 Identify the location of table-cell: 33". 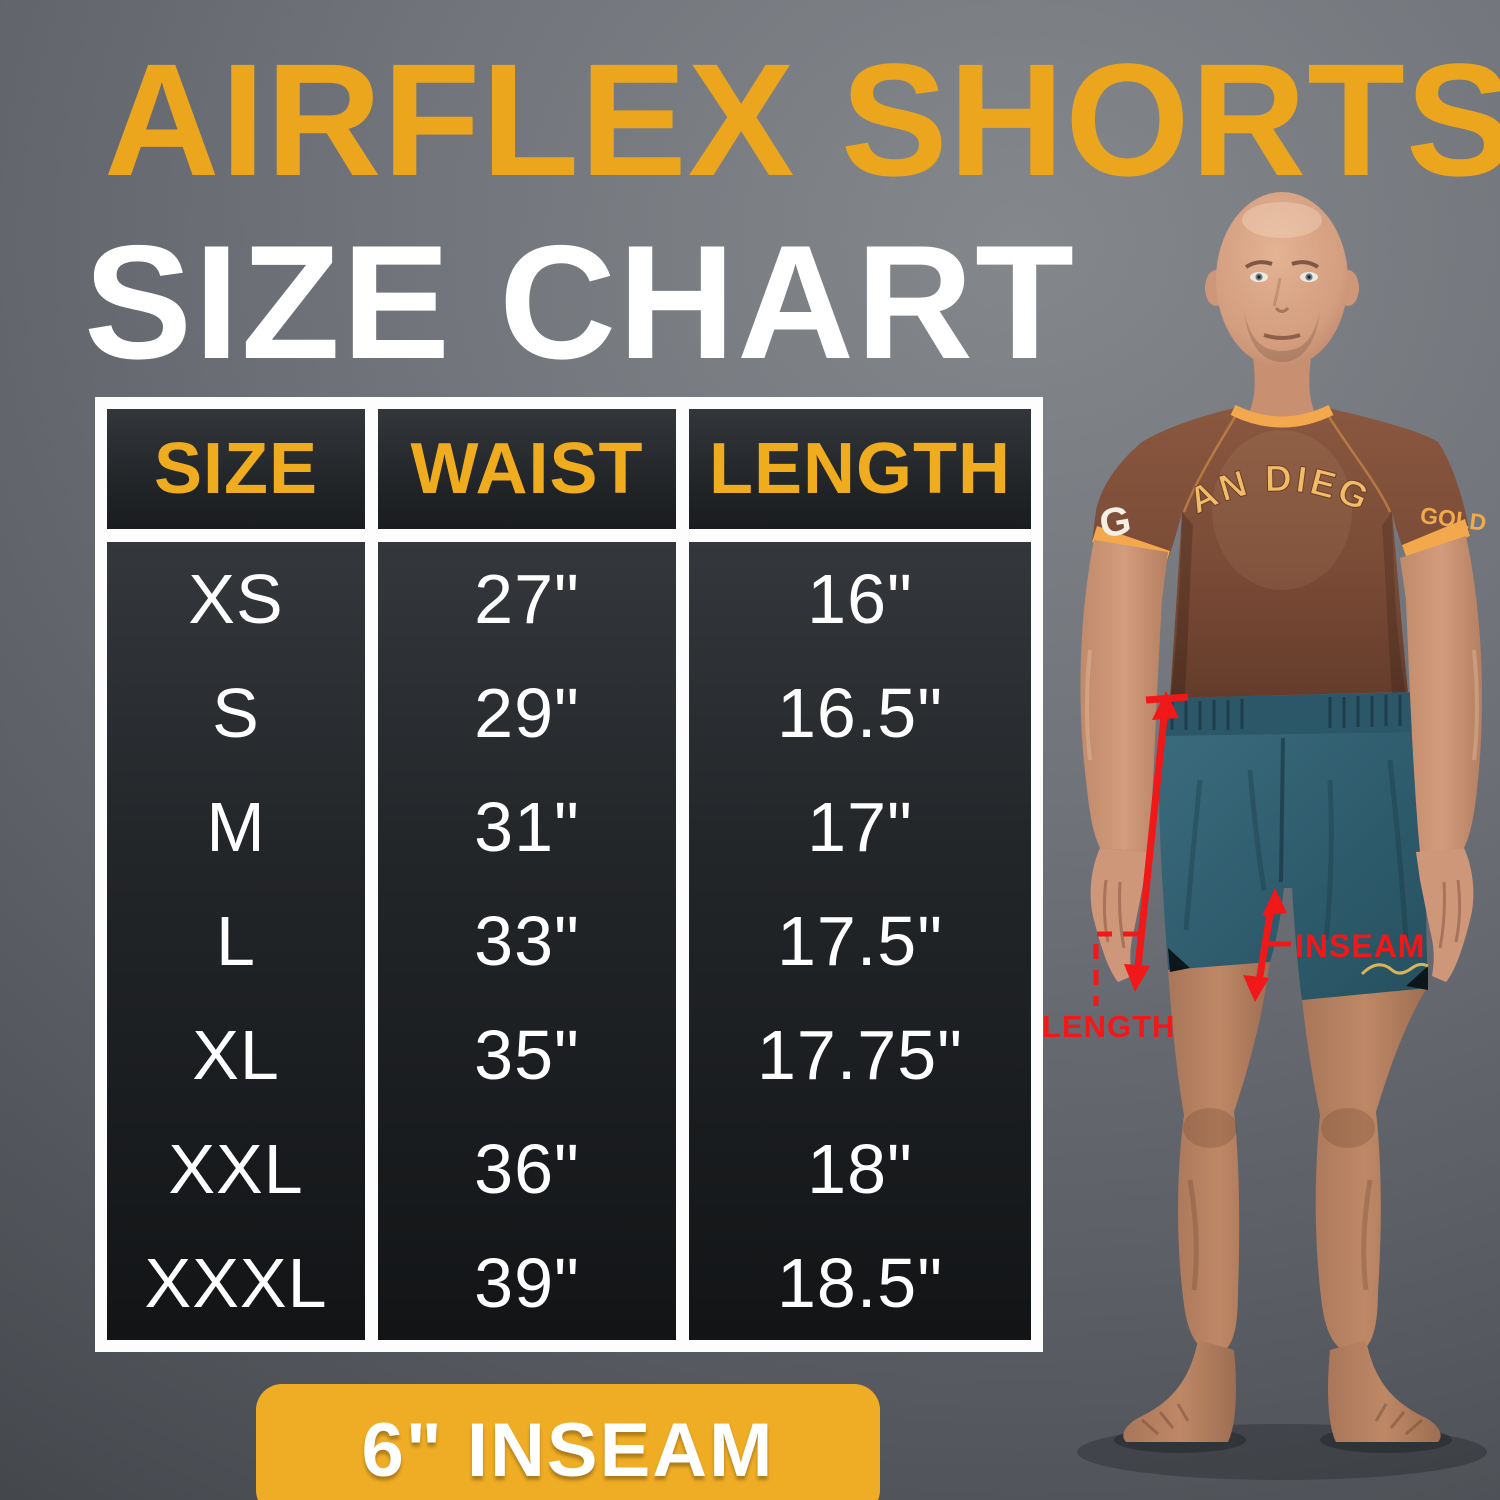
(527, 941).